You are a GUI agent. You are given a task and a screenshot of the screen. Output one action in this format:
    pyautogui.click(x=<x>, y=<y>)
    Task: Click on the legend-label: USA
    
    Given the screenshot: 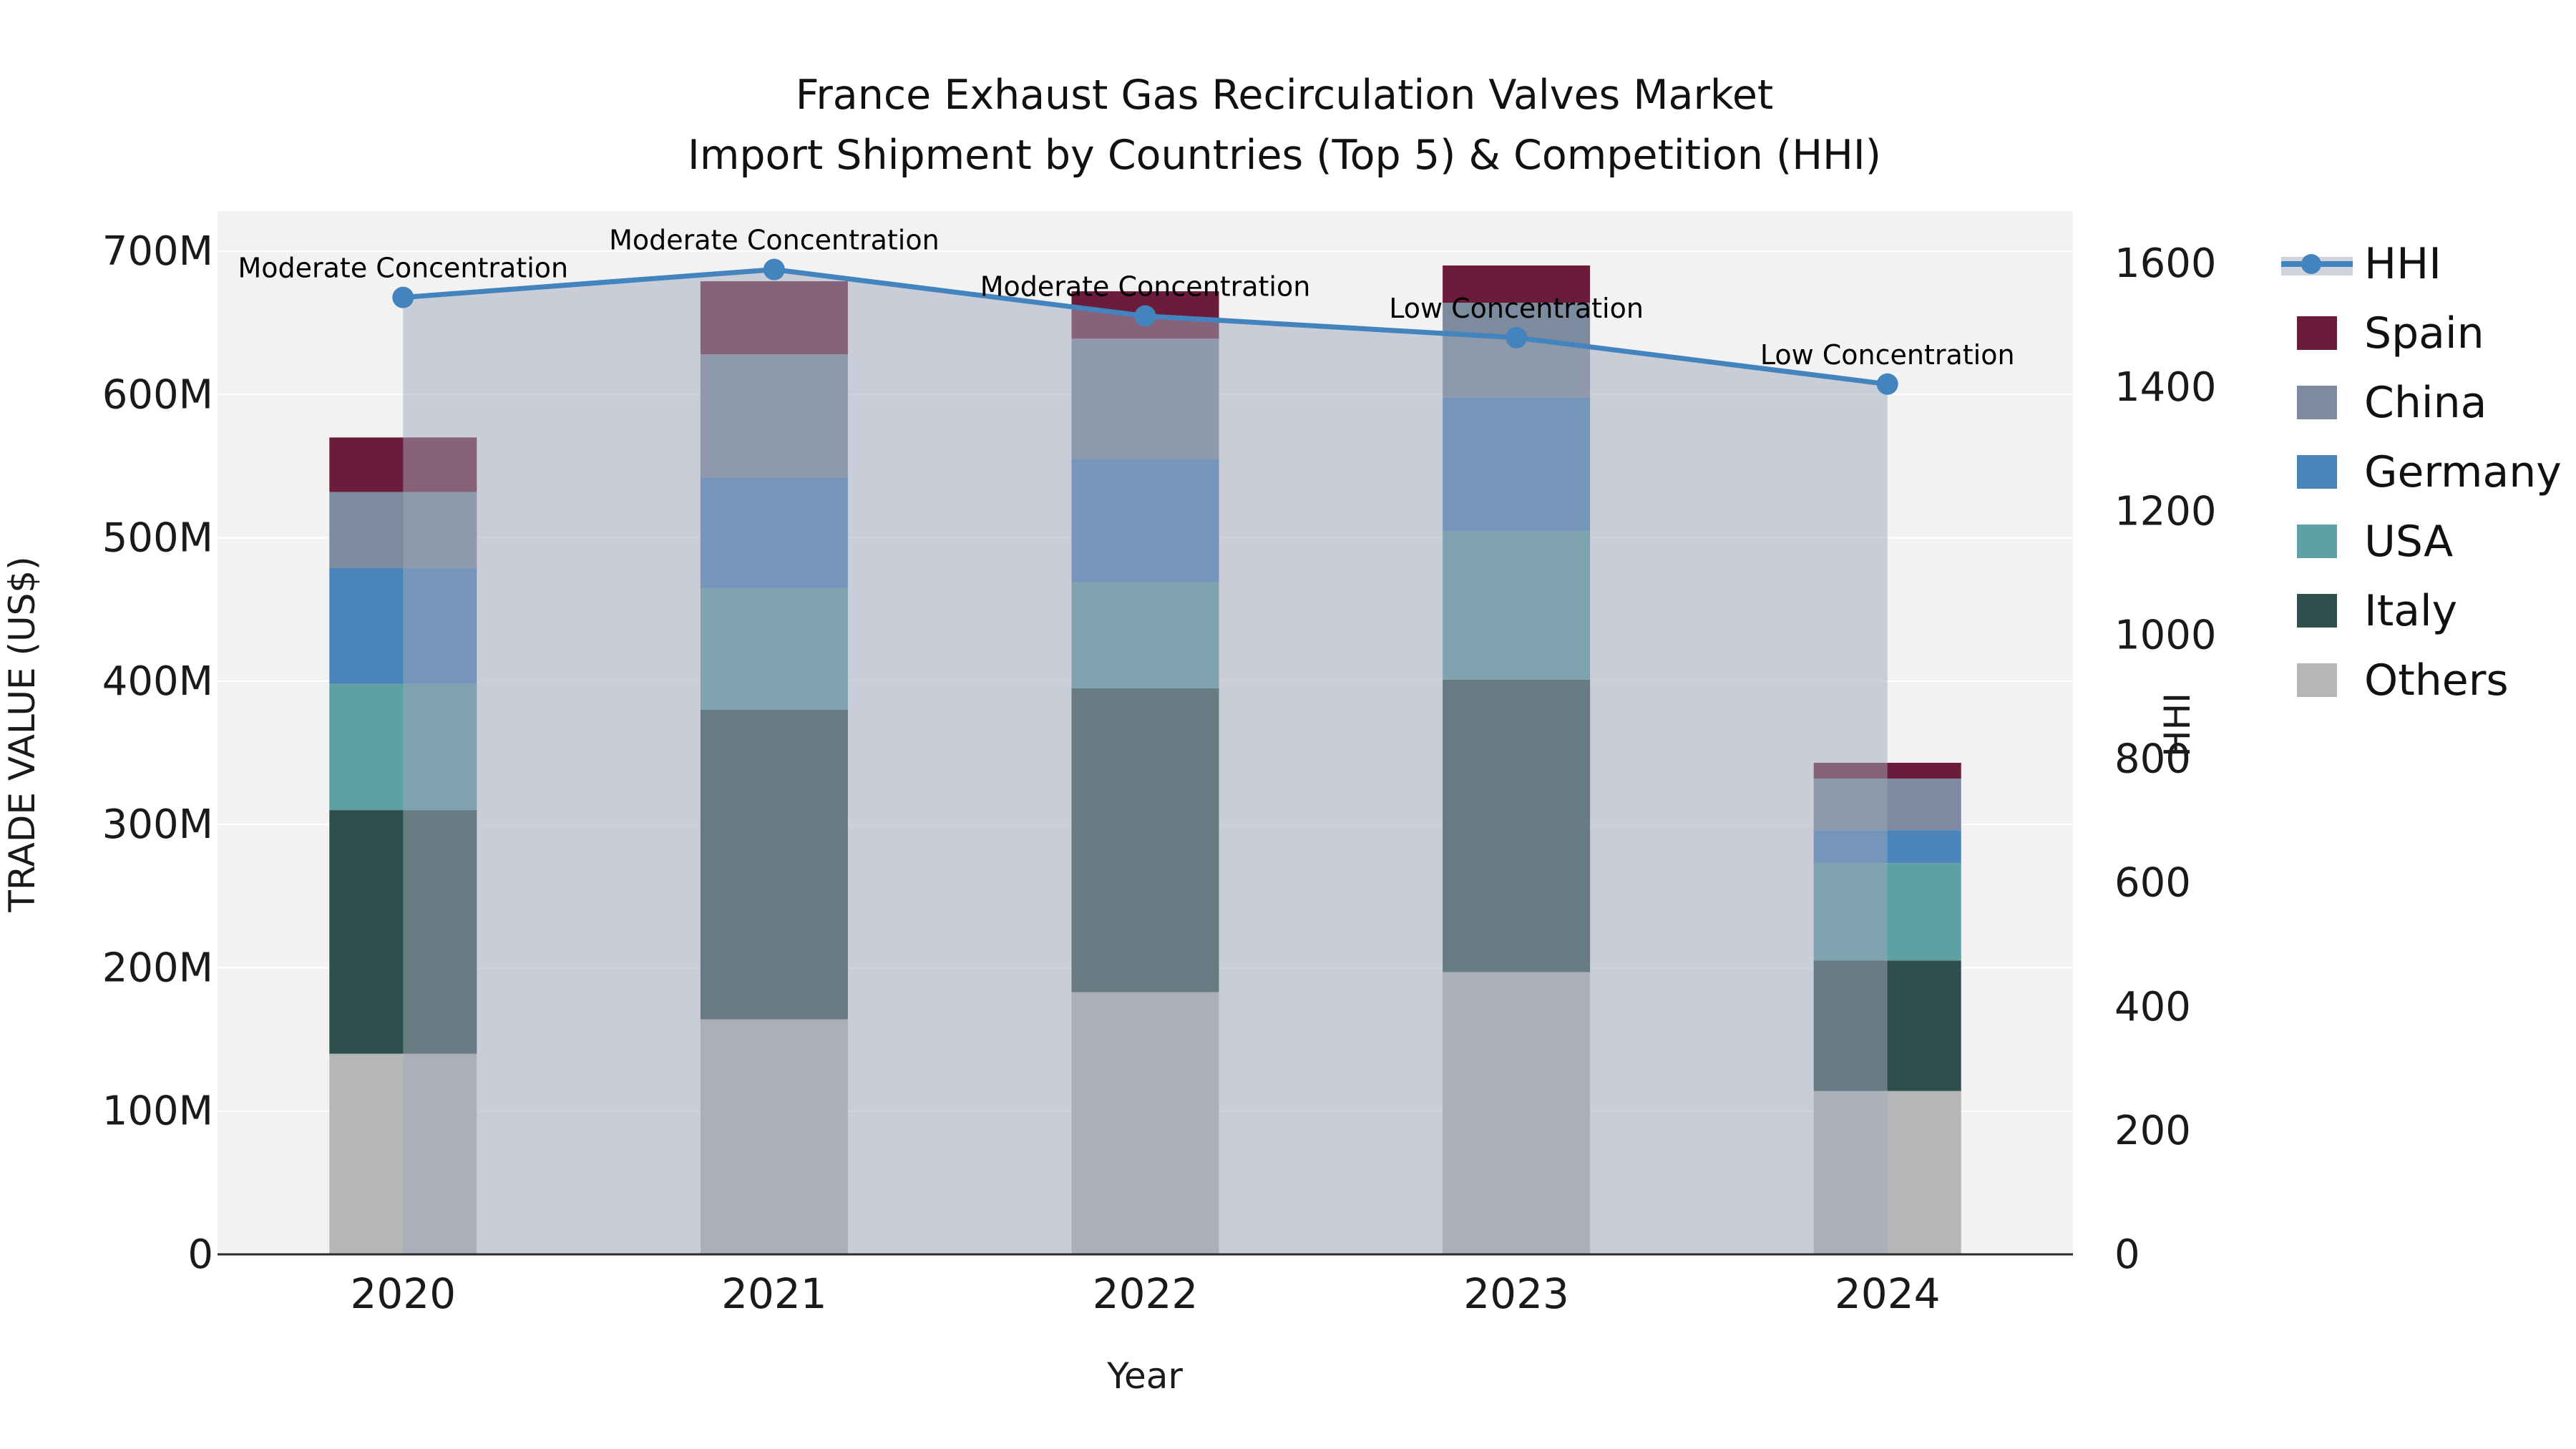 What is the action you would take?
    pyautogui.click(x=2409, y=541)
    